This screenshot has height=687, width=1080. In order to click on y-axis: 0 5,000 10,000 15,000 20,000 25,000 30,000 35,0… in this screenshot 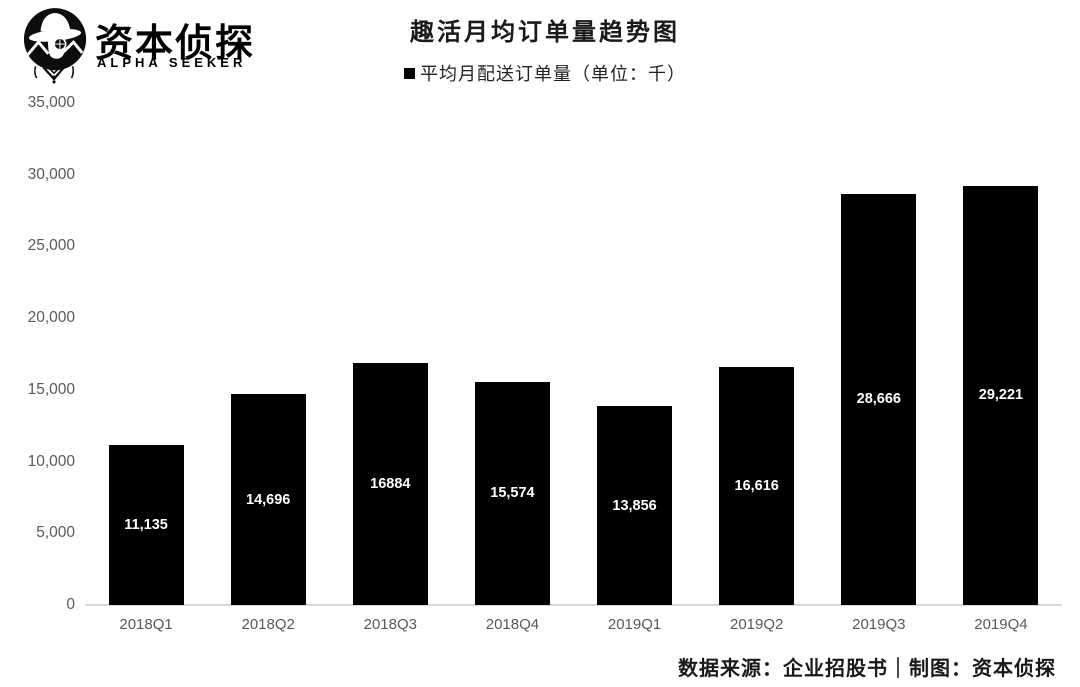, I will do `click(37, 353)`.